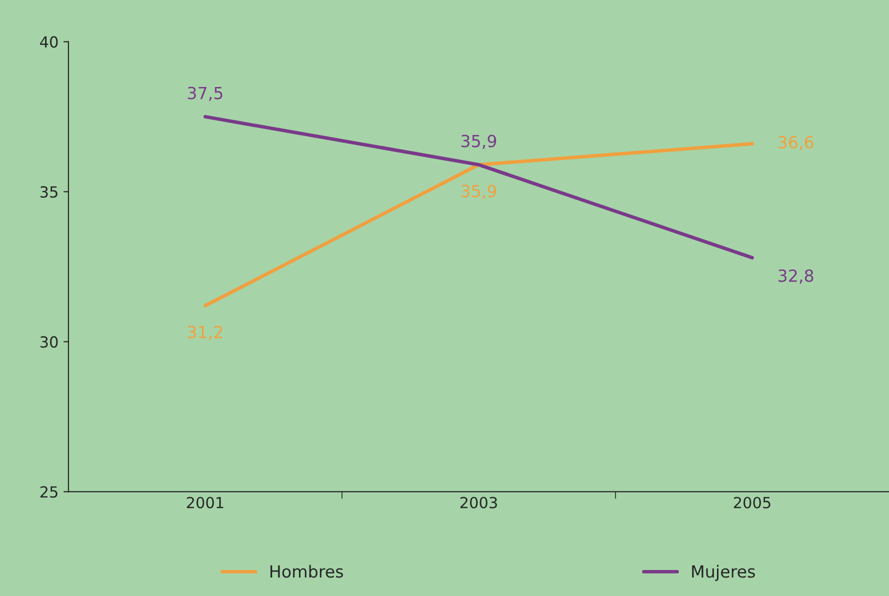 The image size is (889, 596). What do you see at coordinates (796, 276) in the screenshot?
I see `data-label: 32,8` at bounding box center [796, 276].